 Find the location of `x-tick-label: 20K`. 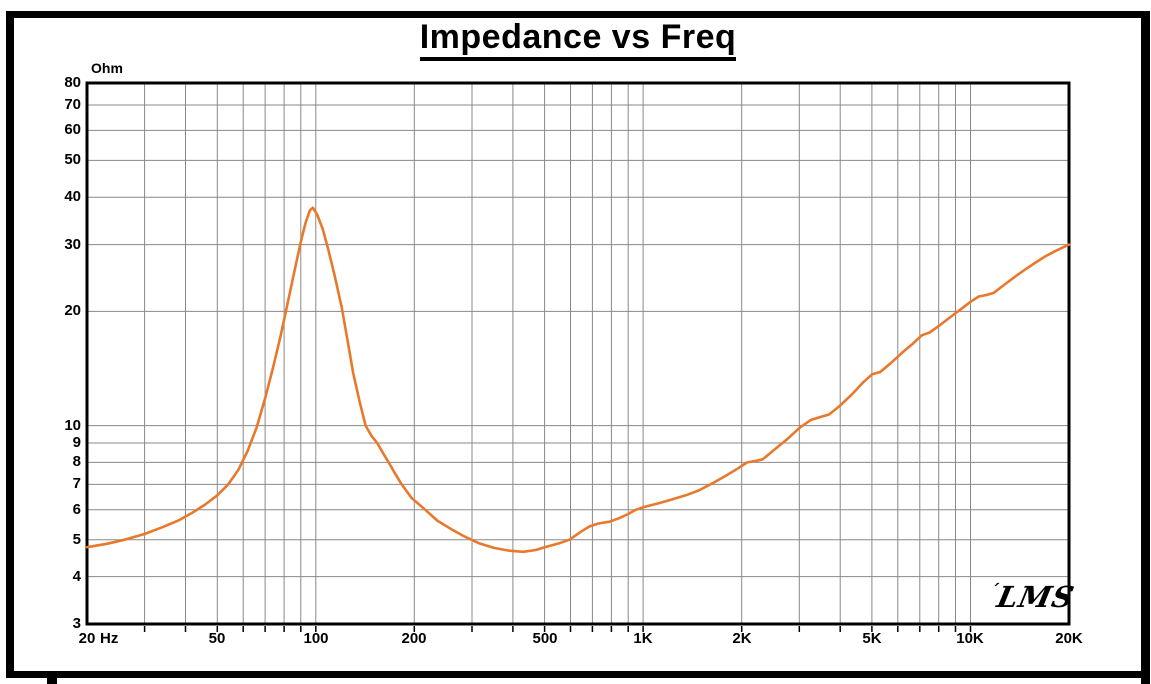

x-tick-label: 20K is located at coordinates (1069, 638).